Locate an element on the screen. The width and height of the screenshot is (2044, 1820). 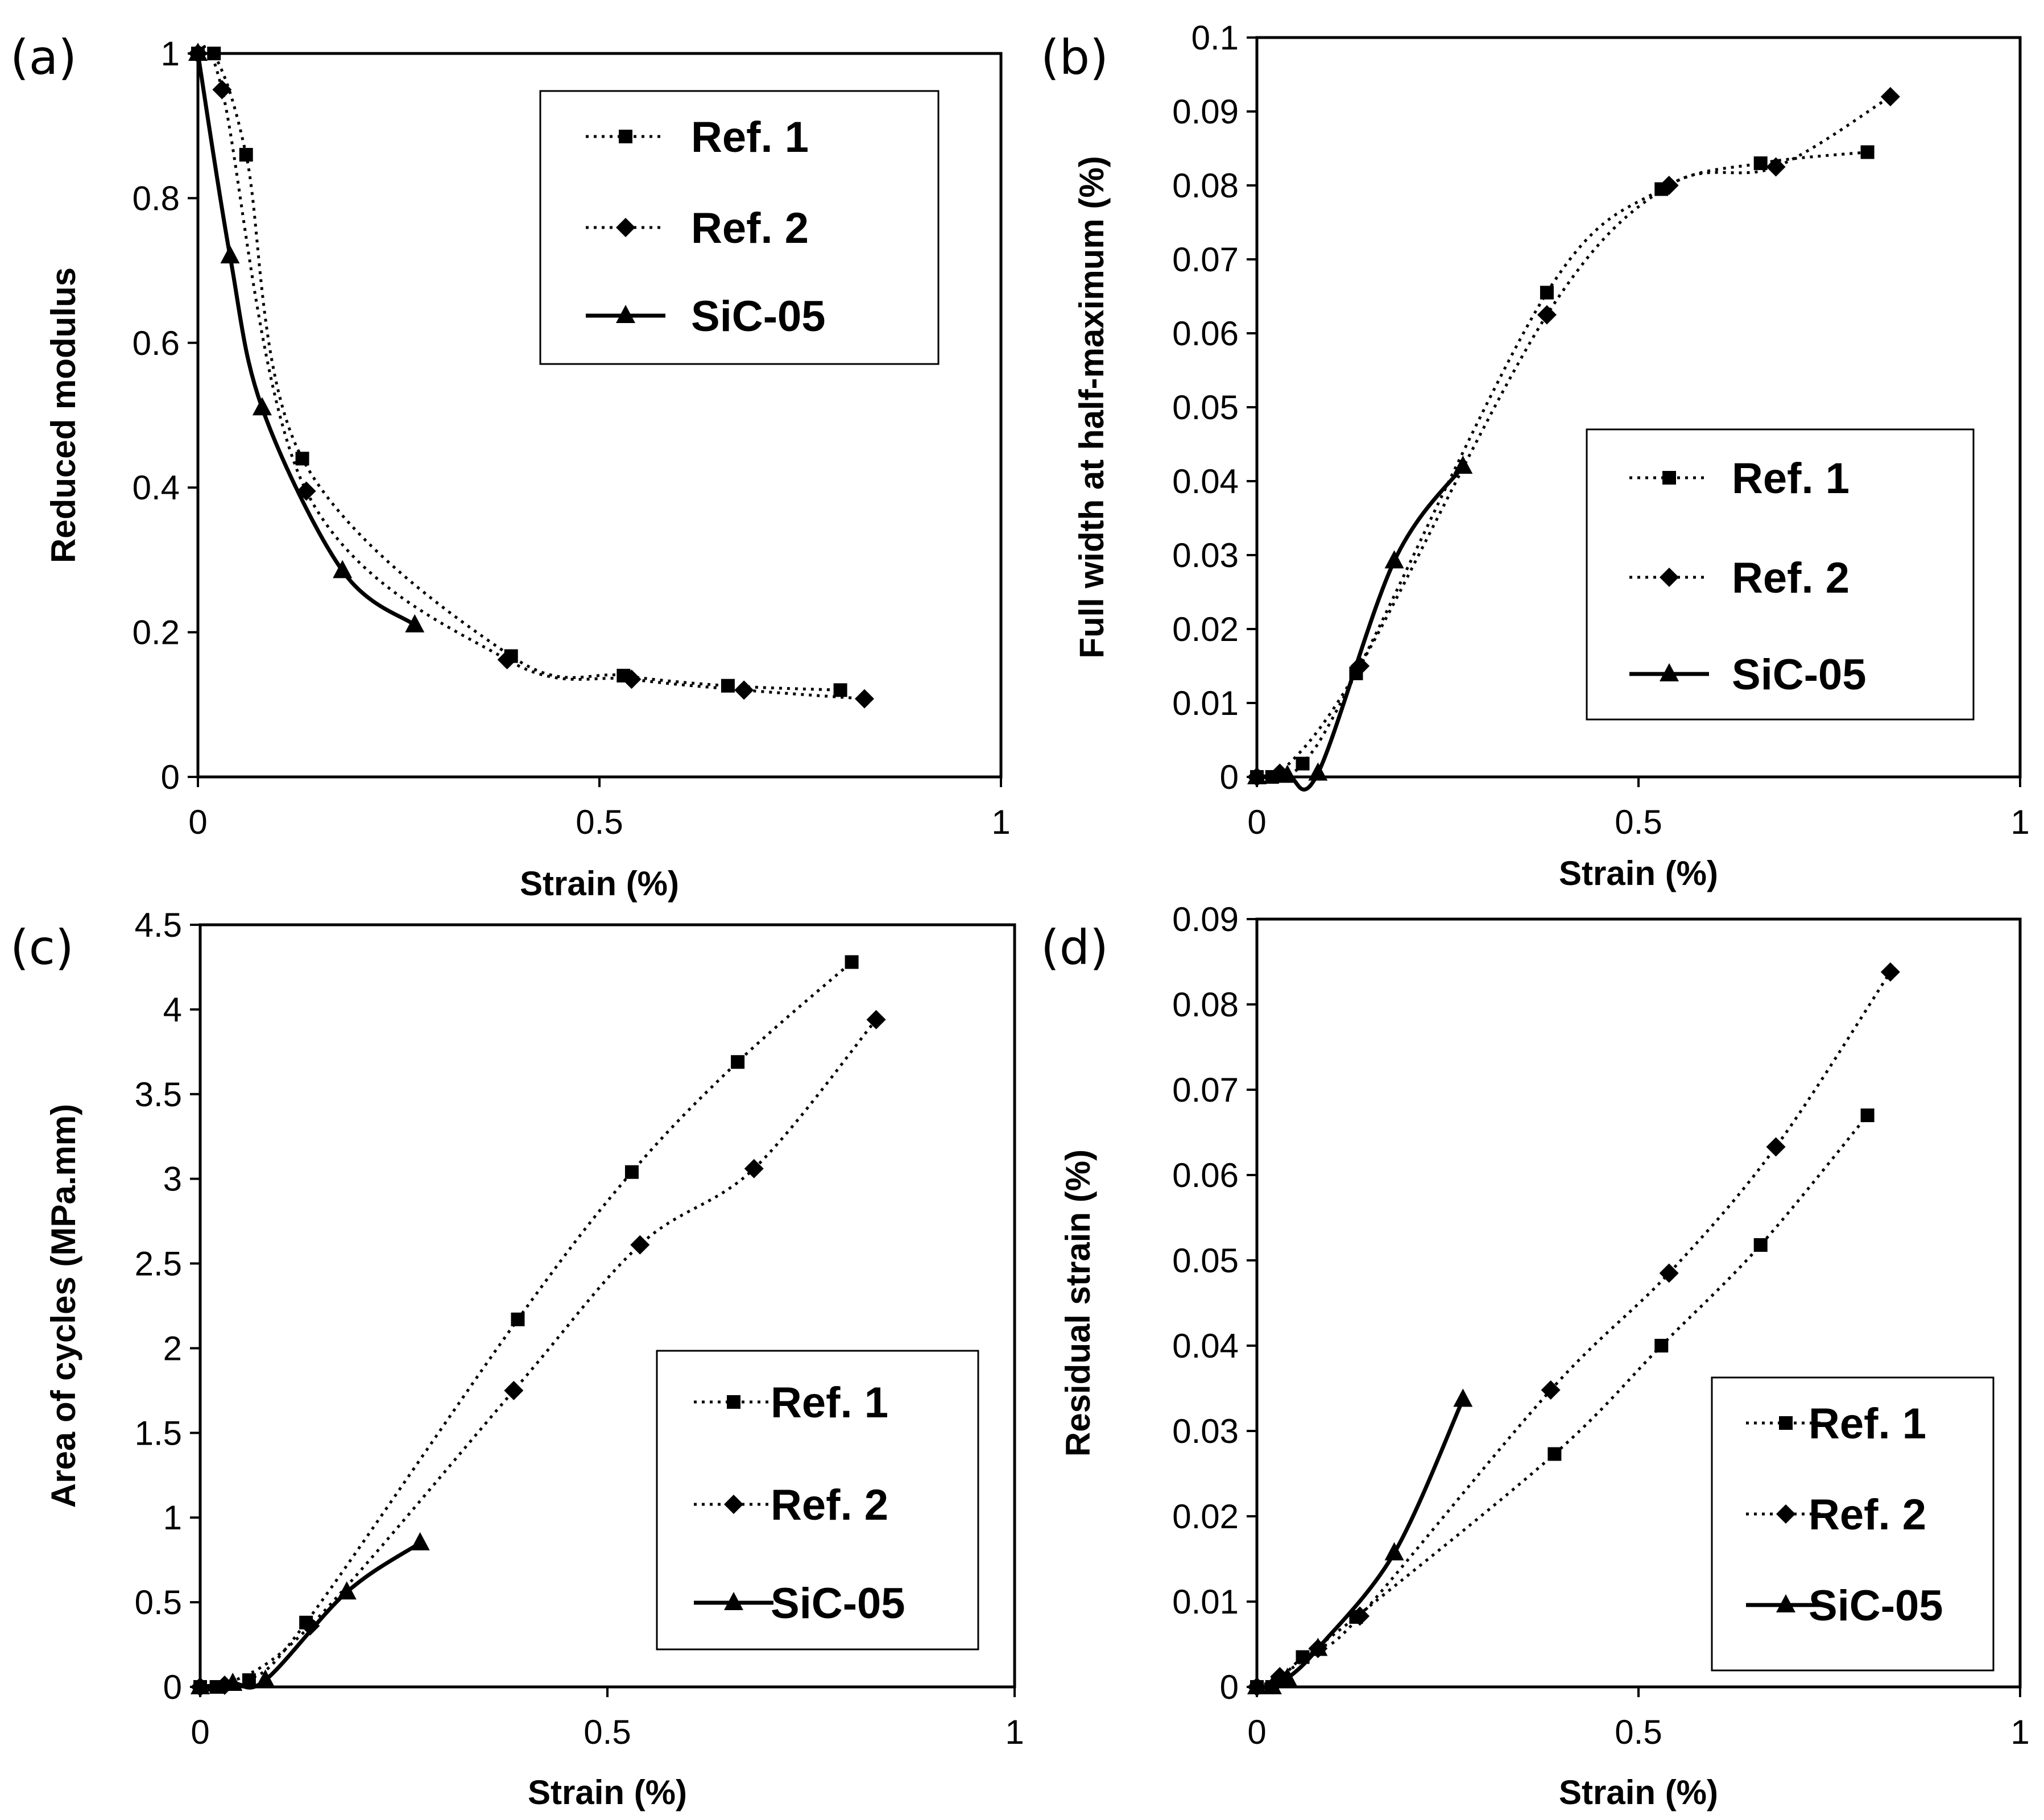
y-tick-label: 0.8 is located at coordinates (156, 198).